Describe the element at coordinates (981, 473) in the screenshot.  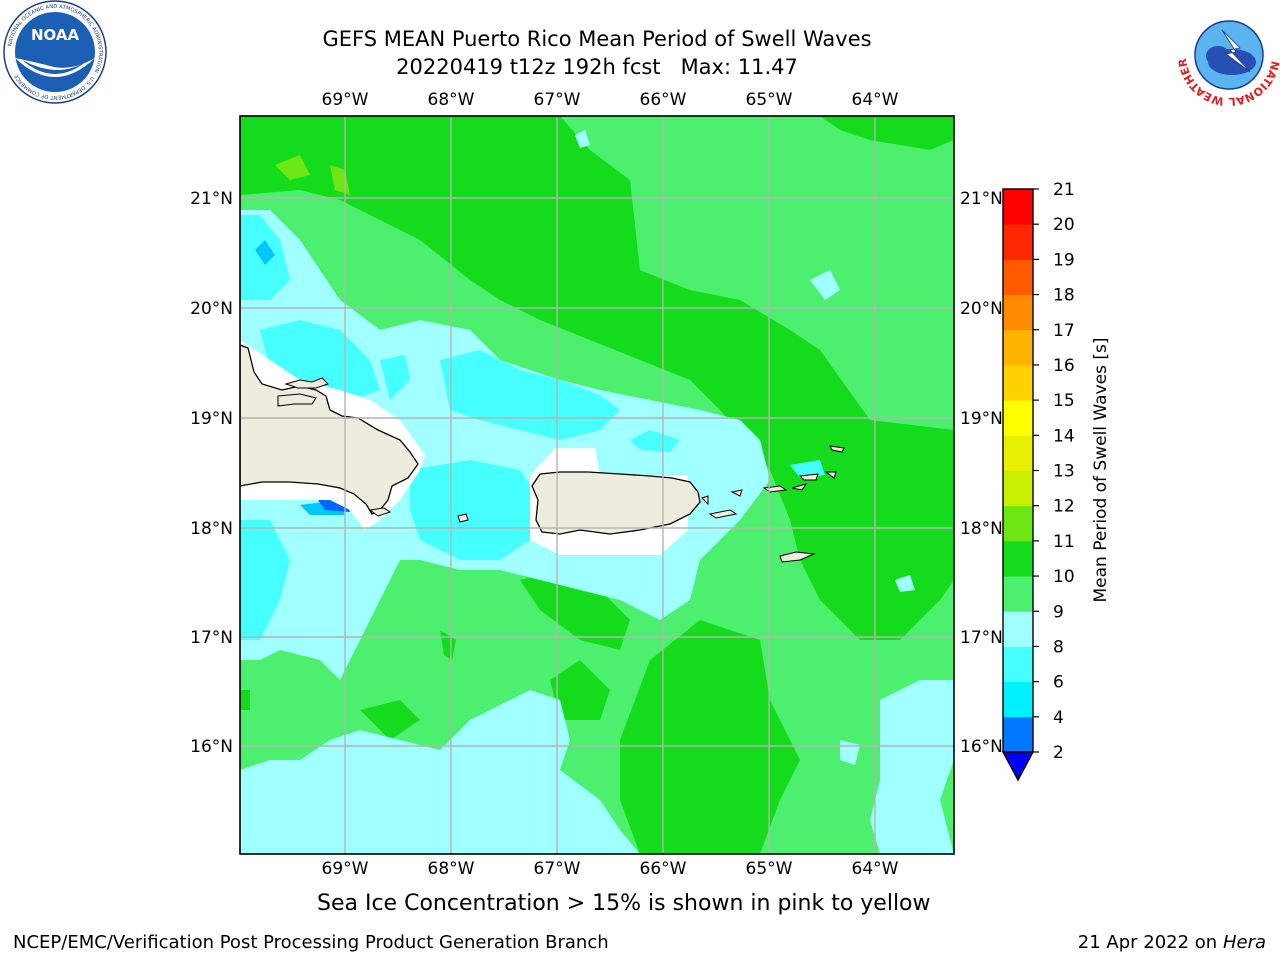
I see `lat-labels-right: 21°N 20°N 19°N 18°N 17°N 16°N` at that location.